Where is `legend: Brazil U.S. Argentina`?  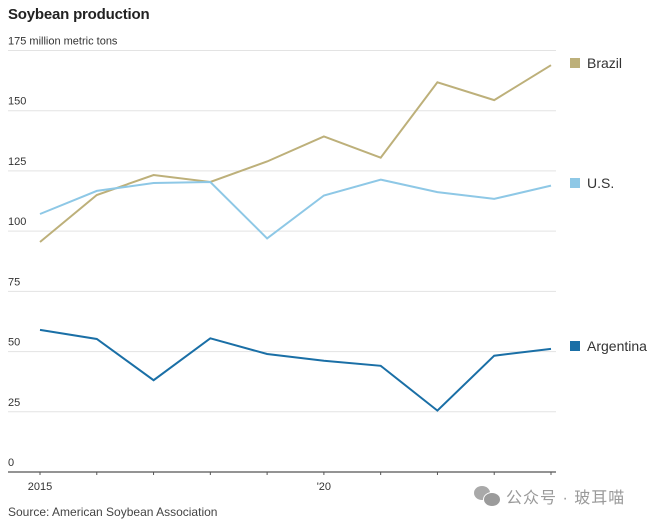 legend: Brazil U.S. Argentina is located at coordinates (608, 204).